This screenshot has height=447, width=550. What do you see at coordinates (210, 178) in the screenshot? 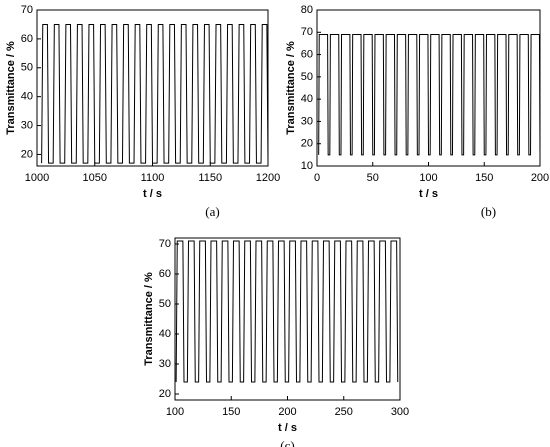
I see `x-tick-label: 1150` at bounding box center [210, 178].